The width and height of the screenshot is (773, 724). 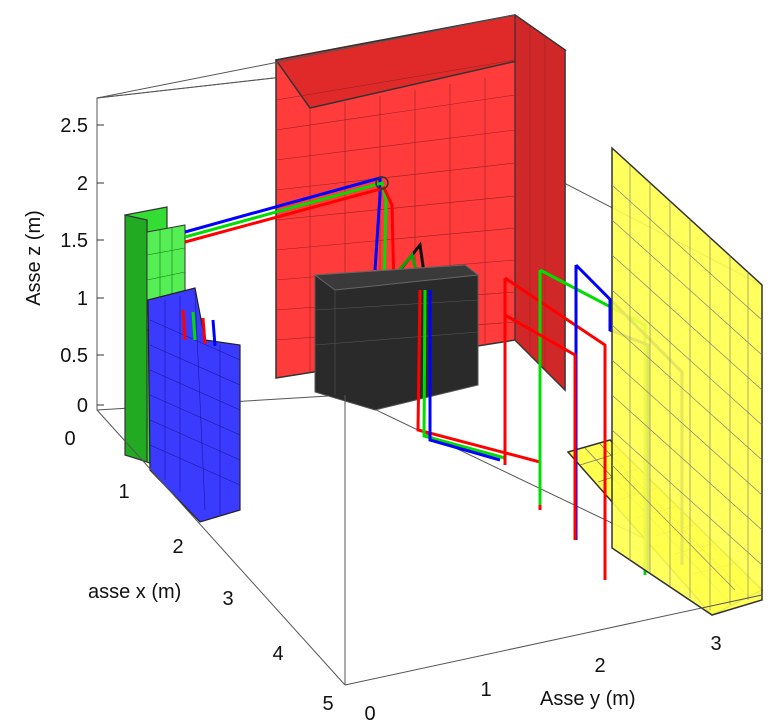 What do you see at coordinates (277, 654) in the screenshot?
I see `x-tick-label: 4` at bounding box center [277, 654].